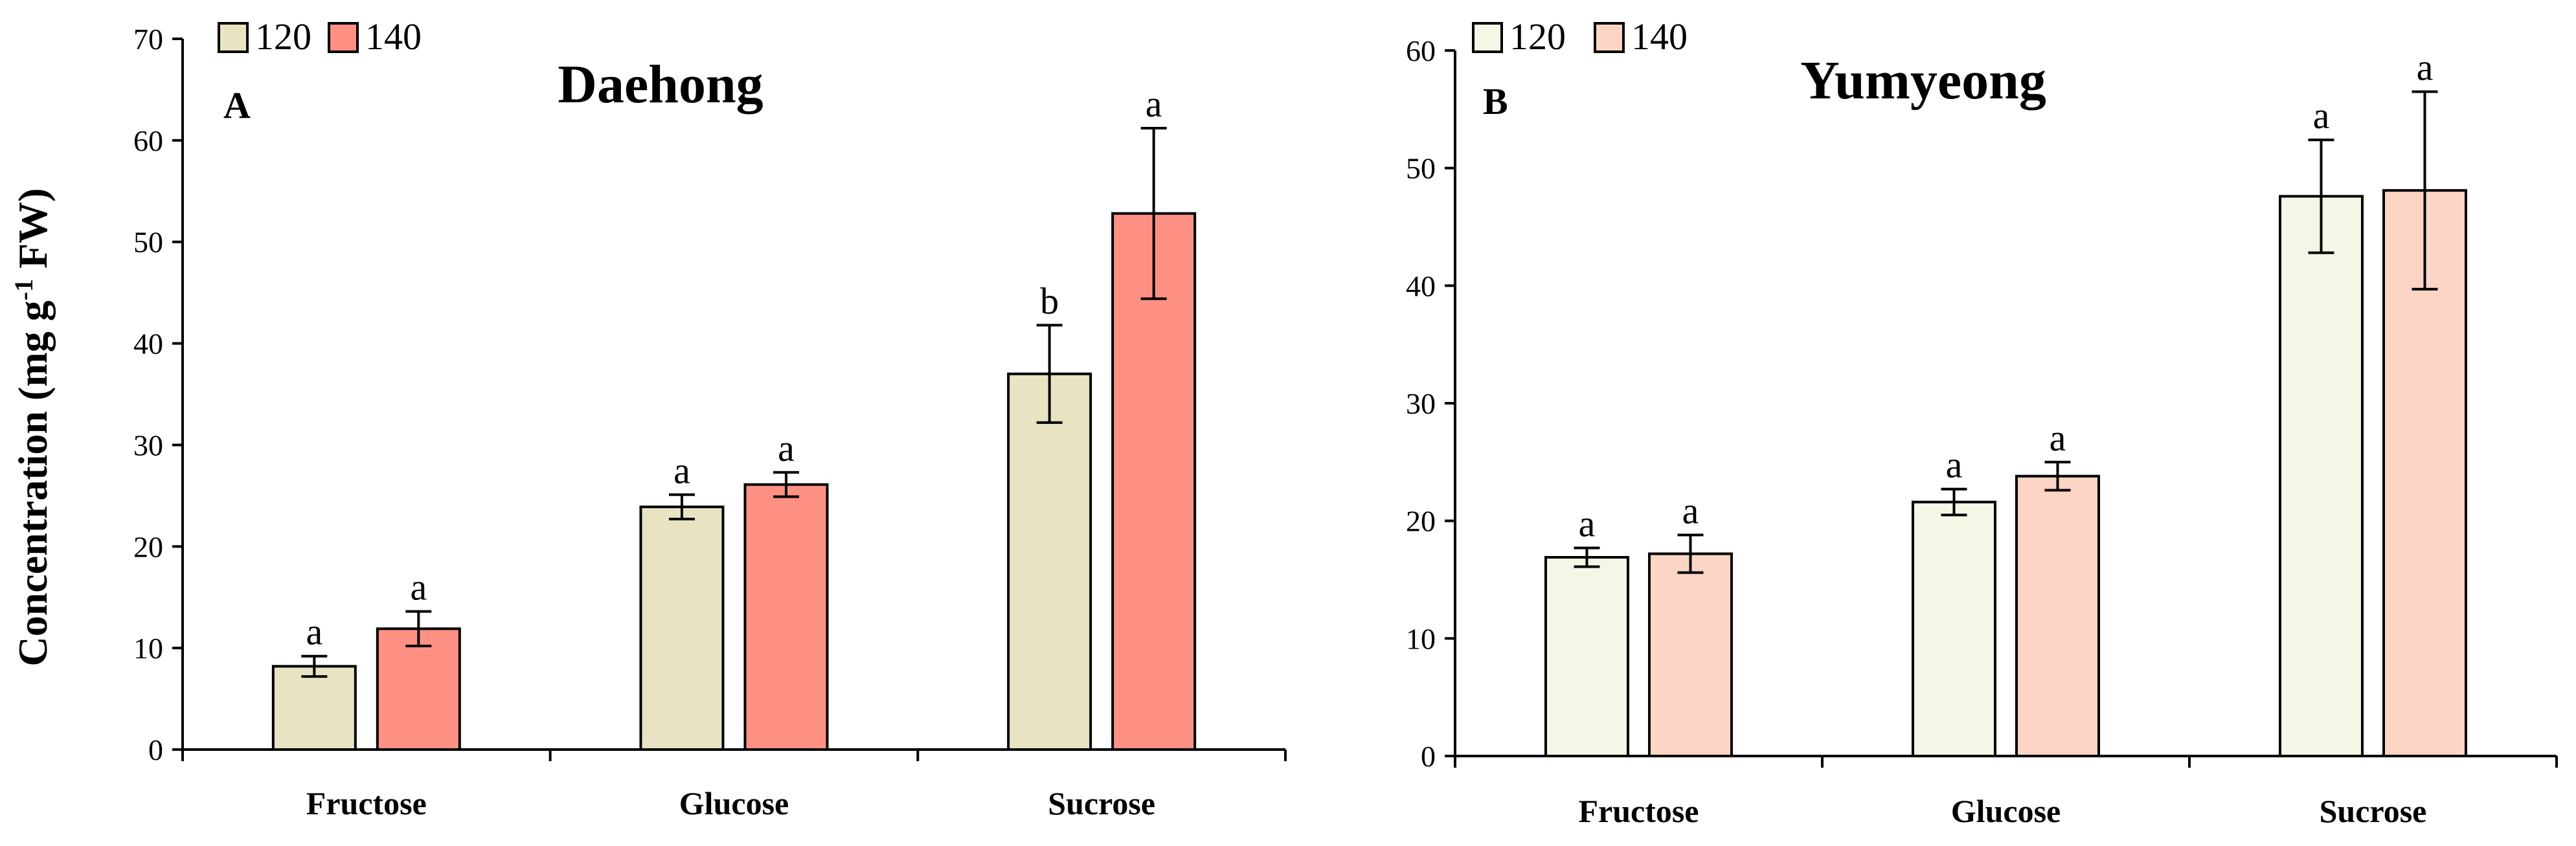  I want to click on panel-a-y-tick-label: 60, so click(148, 140).